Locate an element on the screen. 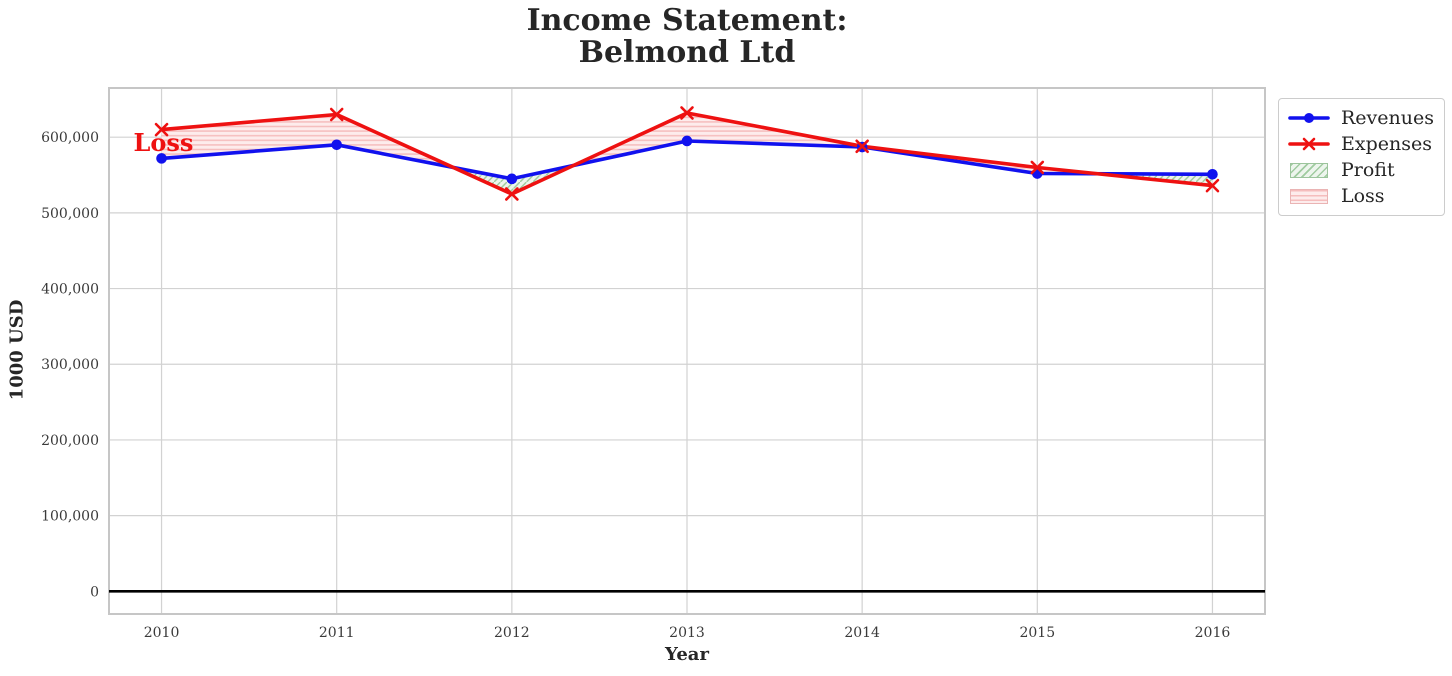  y-tick-label: 100,000 is located at coordinates (70, 517).